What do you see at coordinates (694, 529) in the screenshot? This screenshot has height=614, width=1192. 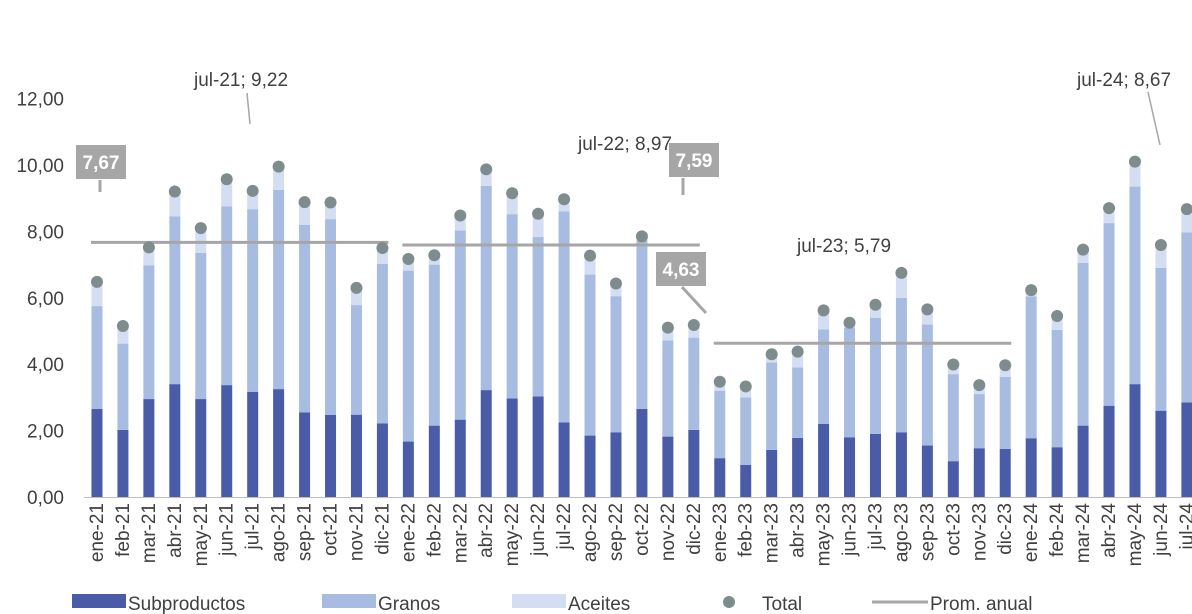 I see `x-tick-label: dic-22` at bounding box center [694, 529].